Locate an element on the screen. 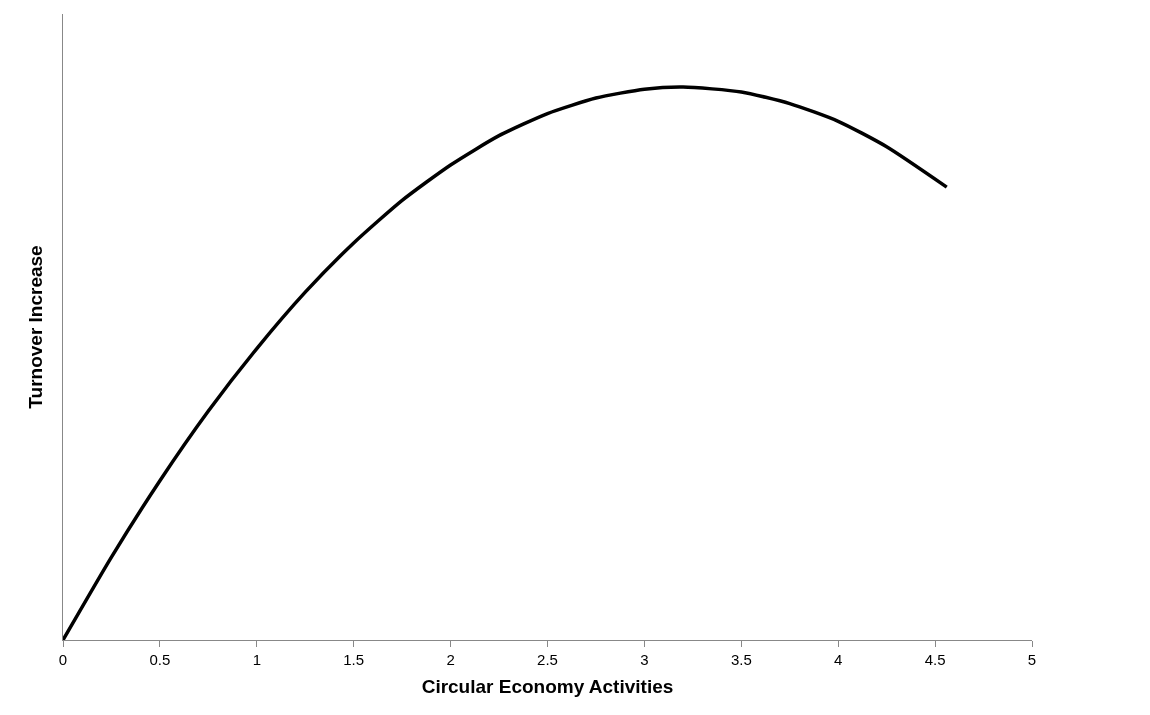  x-tick-label: 2.5 is located at coordinates (547, 659).